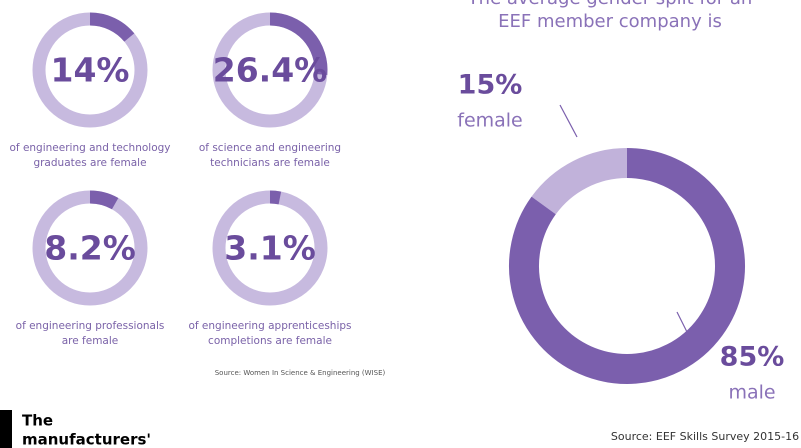  What do you see at coordinates (89, 163) in the screenshot?
I see `caption: graduates are female` at bounding box center [89, 163].